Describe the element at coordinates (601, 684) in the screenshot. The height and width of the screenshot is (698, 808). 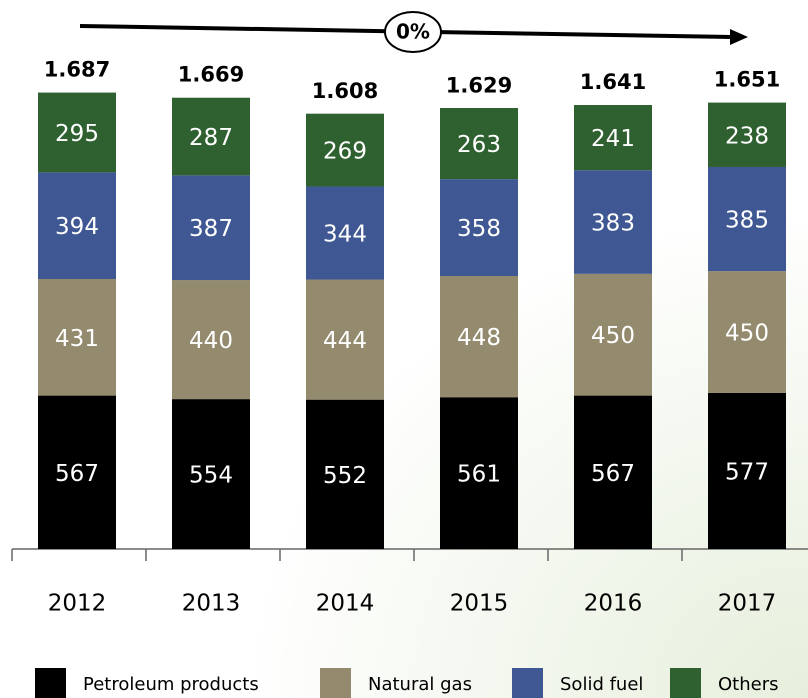
I see `legend-label: Solid fuel` at that location.